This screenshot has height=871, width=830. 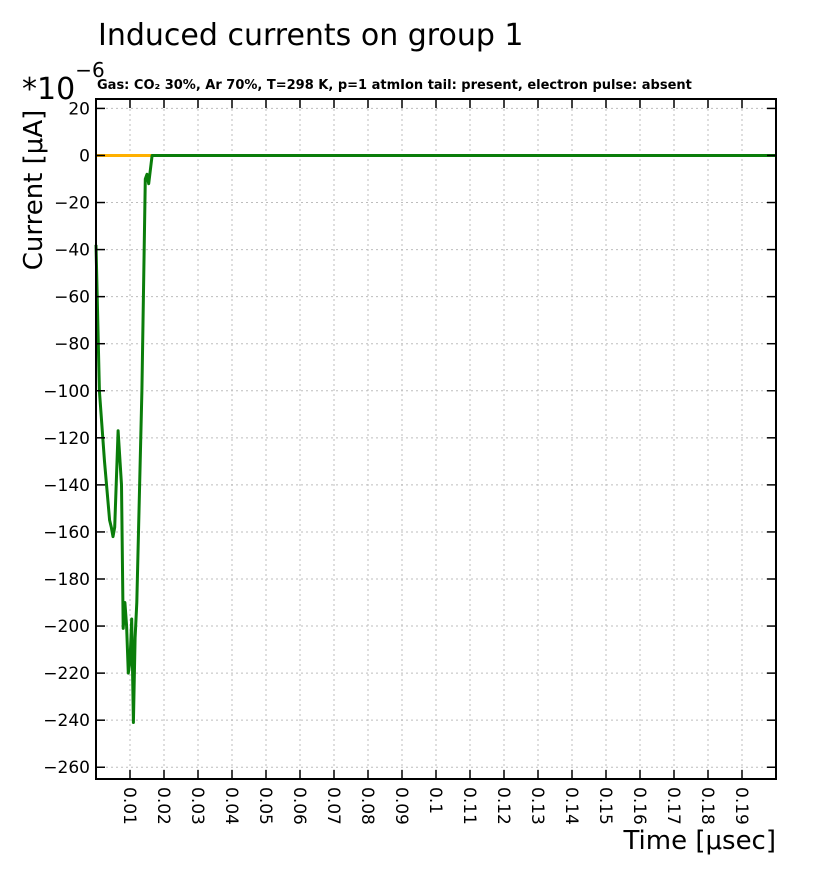 I want to click on x-tick-label: 0.19, so click(x=741, y=806).